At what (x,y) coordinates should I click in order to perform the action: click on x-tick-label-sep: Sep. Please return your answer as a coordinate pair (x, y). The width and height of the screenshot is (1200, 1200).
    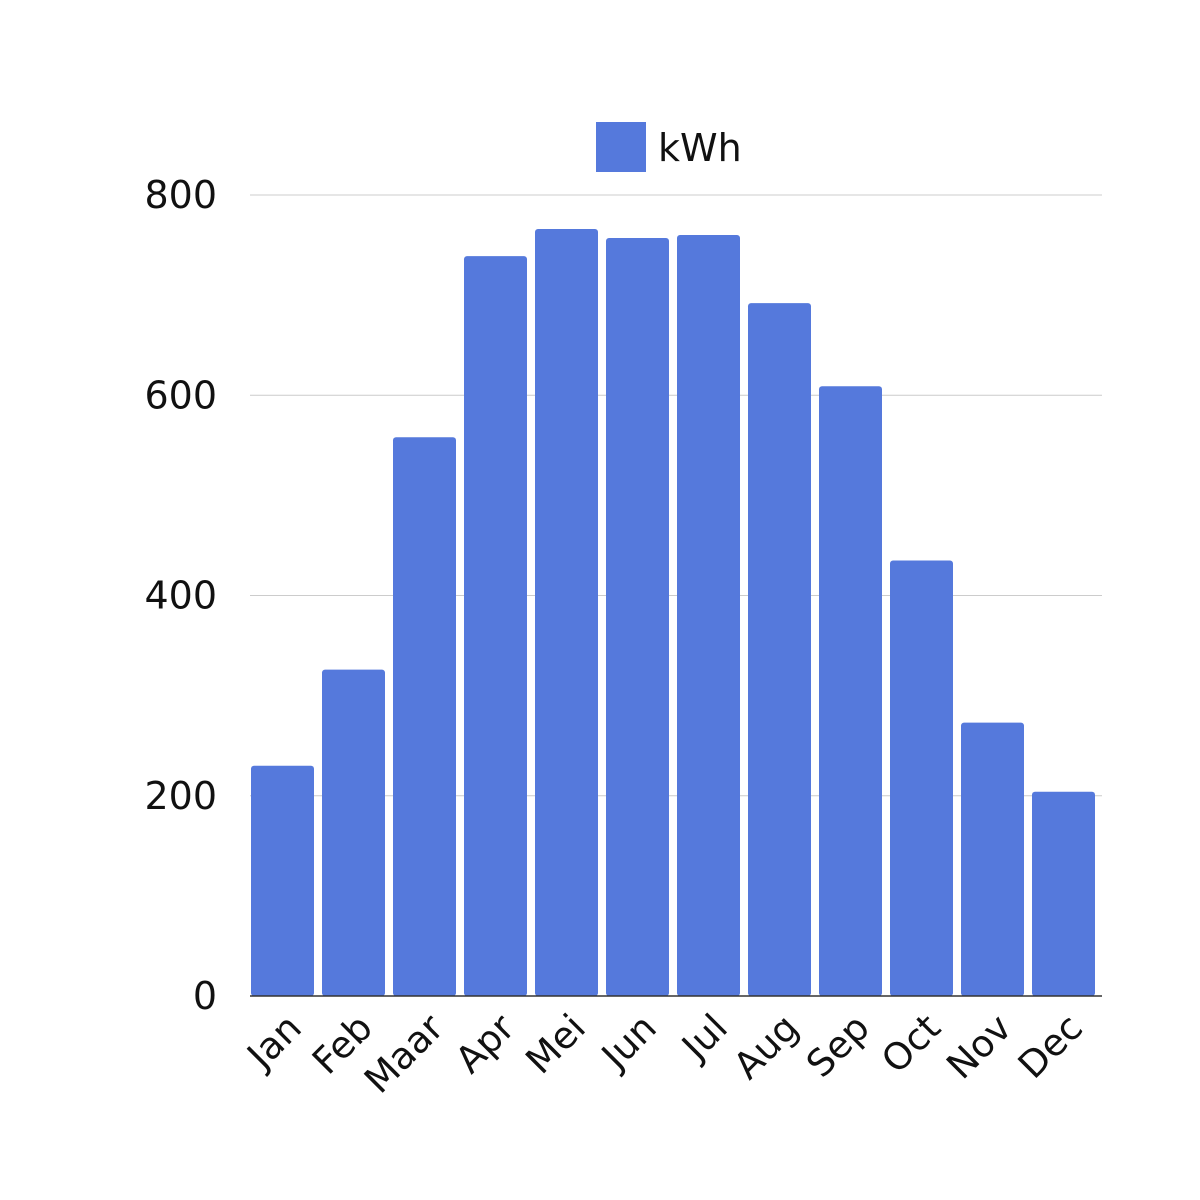
    Looking at the image, I should click on (838, 1046).